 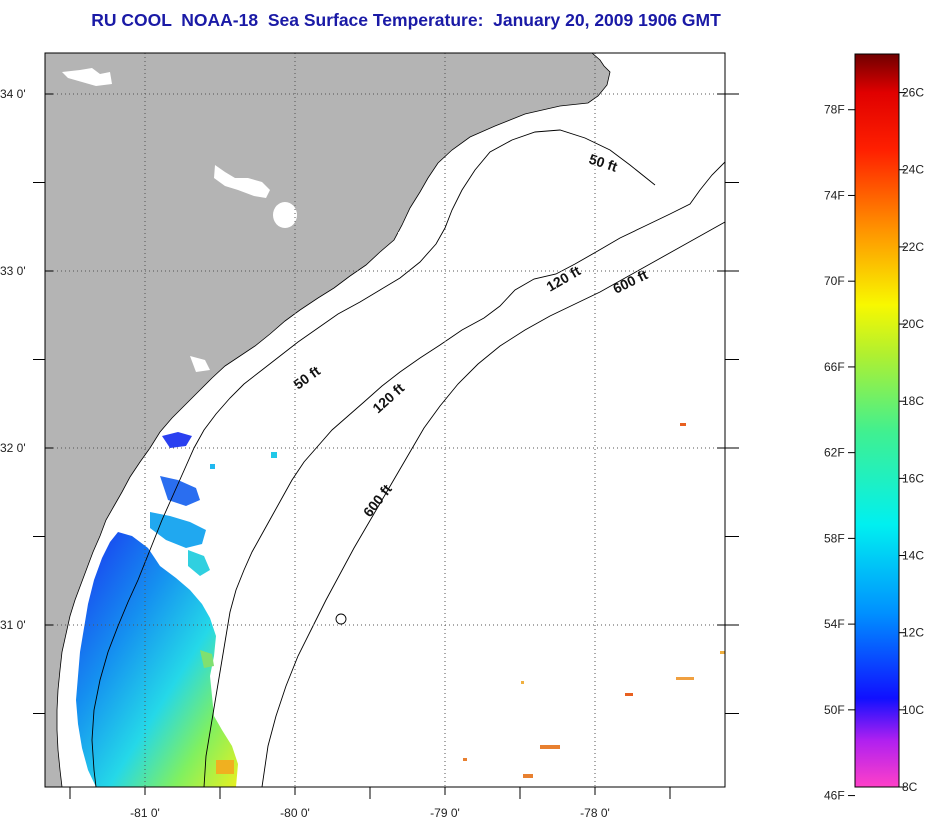 I want to click on longitude-label: -81 0', so click(x=145, y=811).